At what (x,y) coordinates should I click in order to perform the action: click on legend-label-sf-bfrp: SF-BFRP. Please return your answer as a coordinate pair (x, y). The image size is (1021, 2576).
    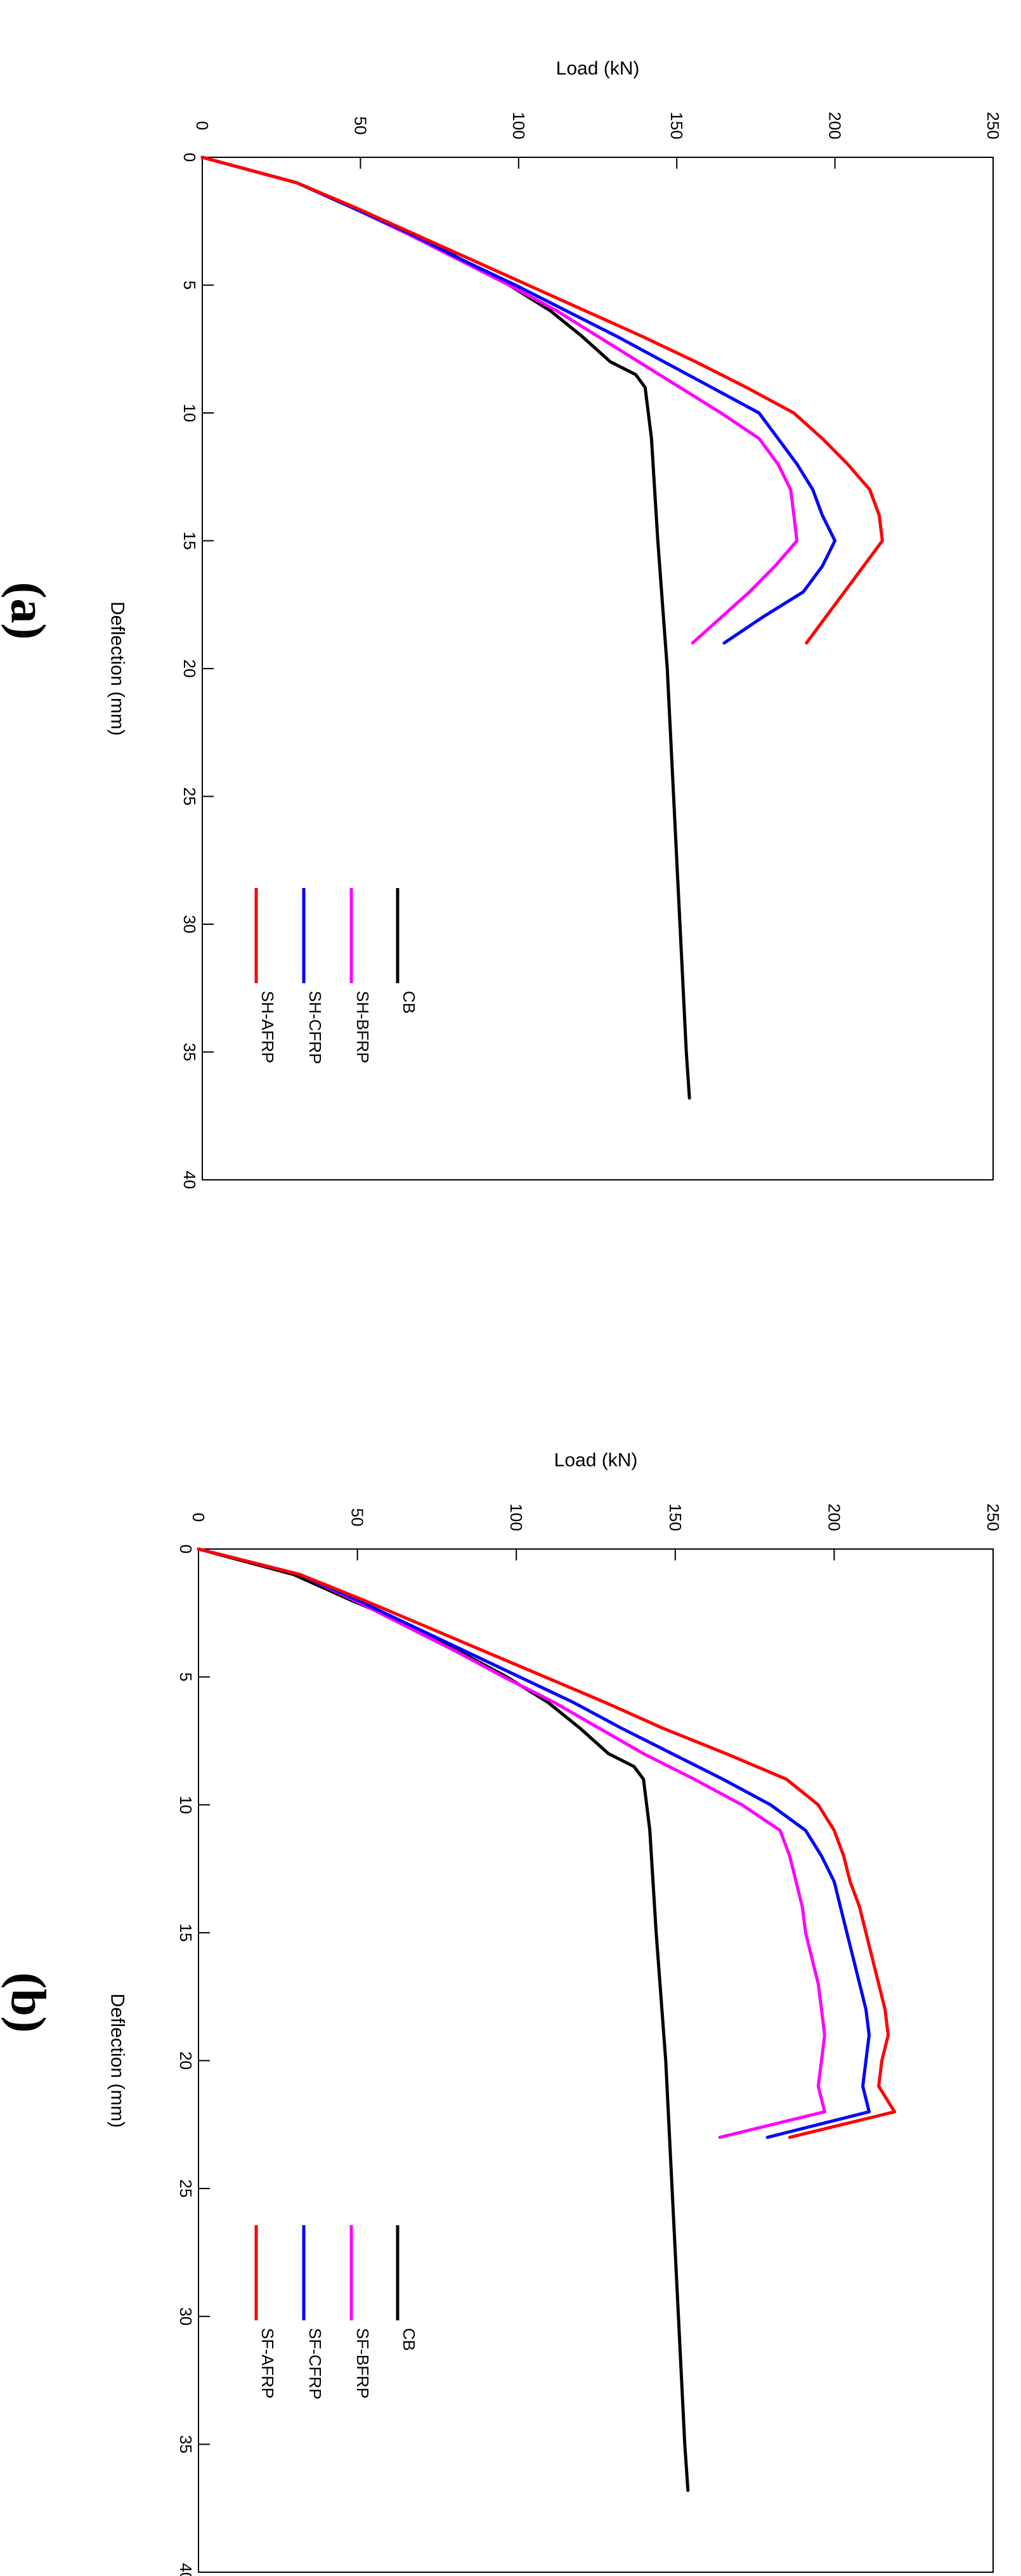
    Looking at the image, I should click on (363, 2363).